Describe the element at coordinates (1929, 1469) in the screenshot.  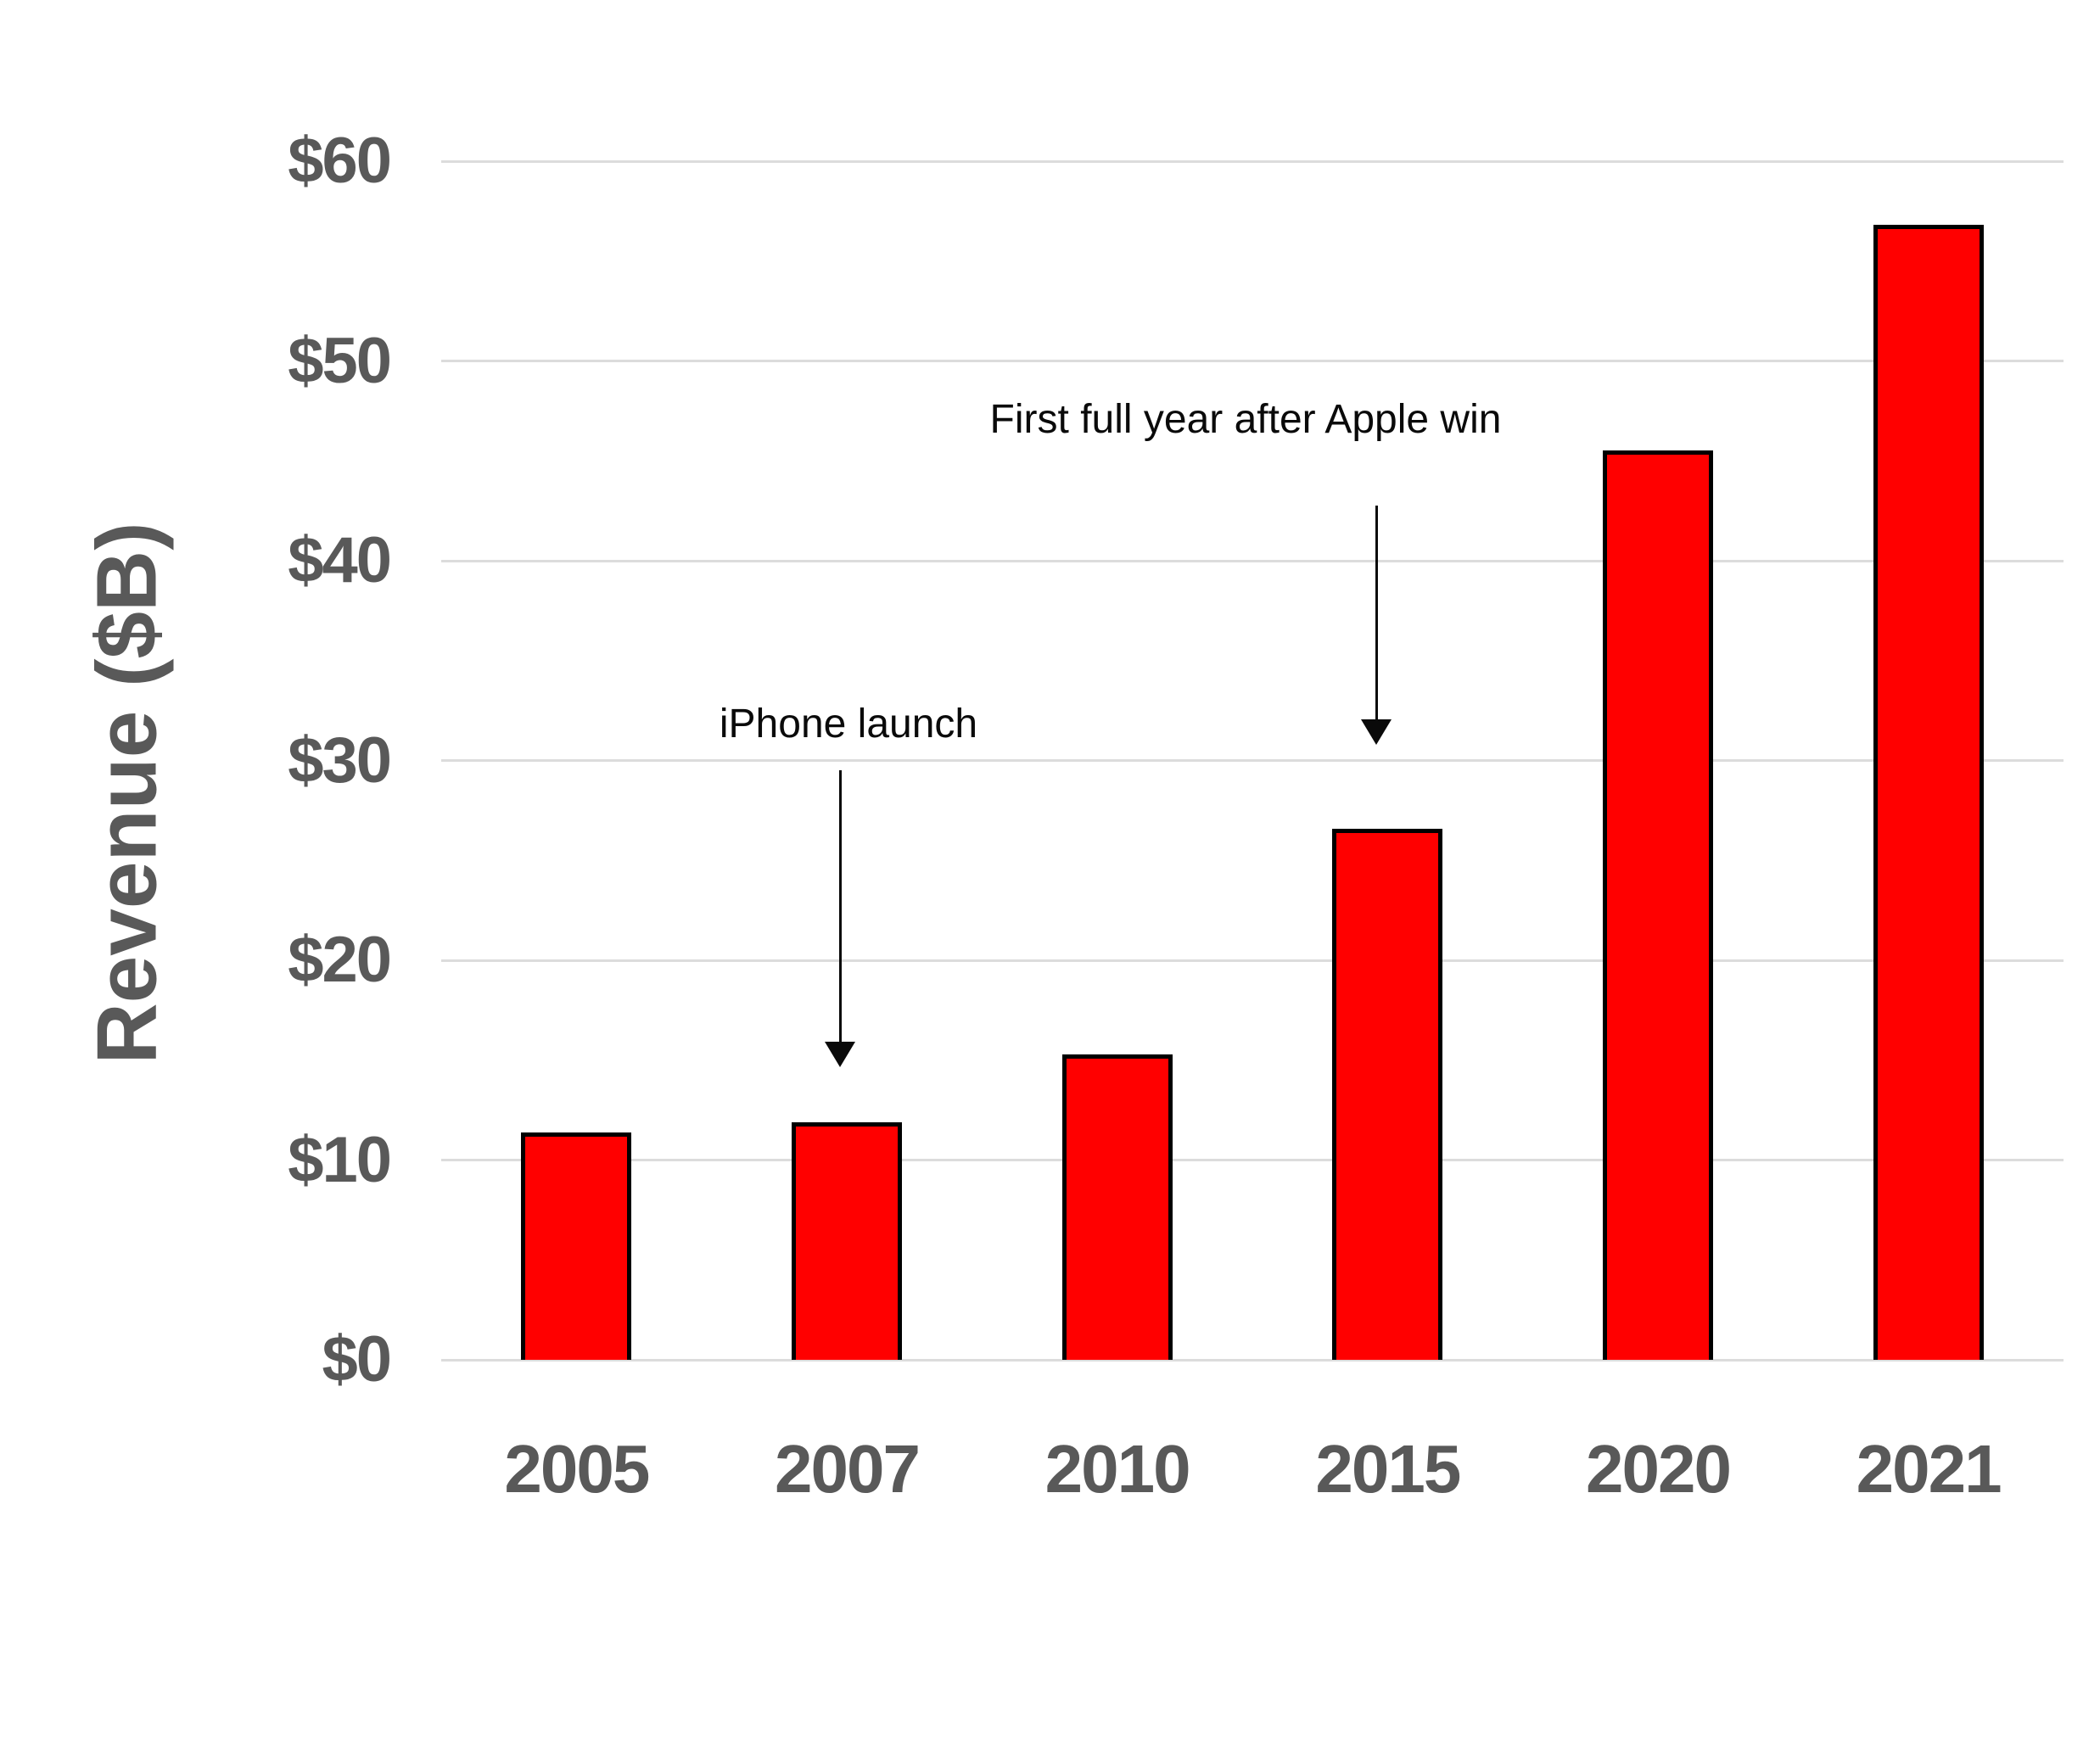
I see `x-tick-label-2021: 2021` at that location.